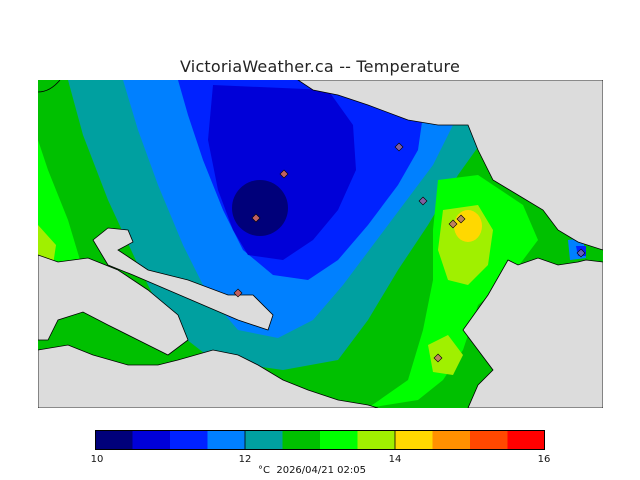 This screenshot has height=480, width=640. I want to click on map-title: VictoriaWeather.ca -- Temperature, so click(320, 66).